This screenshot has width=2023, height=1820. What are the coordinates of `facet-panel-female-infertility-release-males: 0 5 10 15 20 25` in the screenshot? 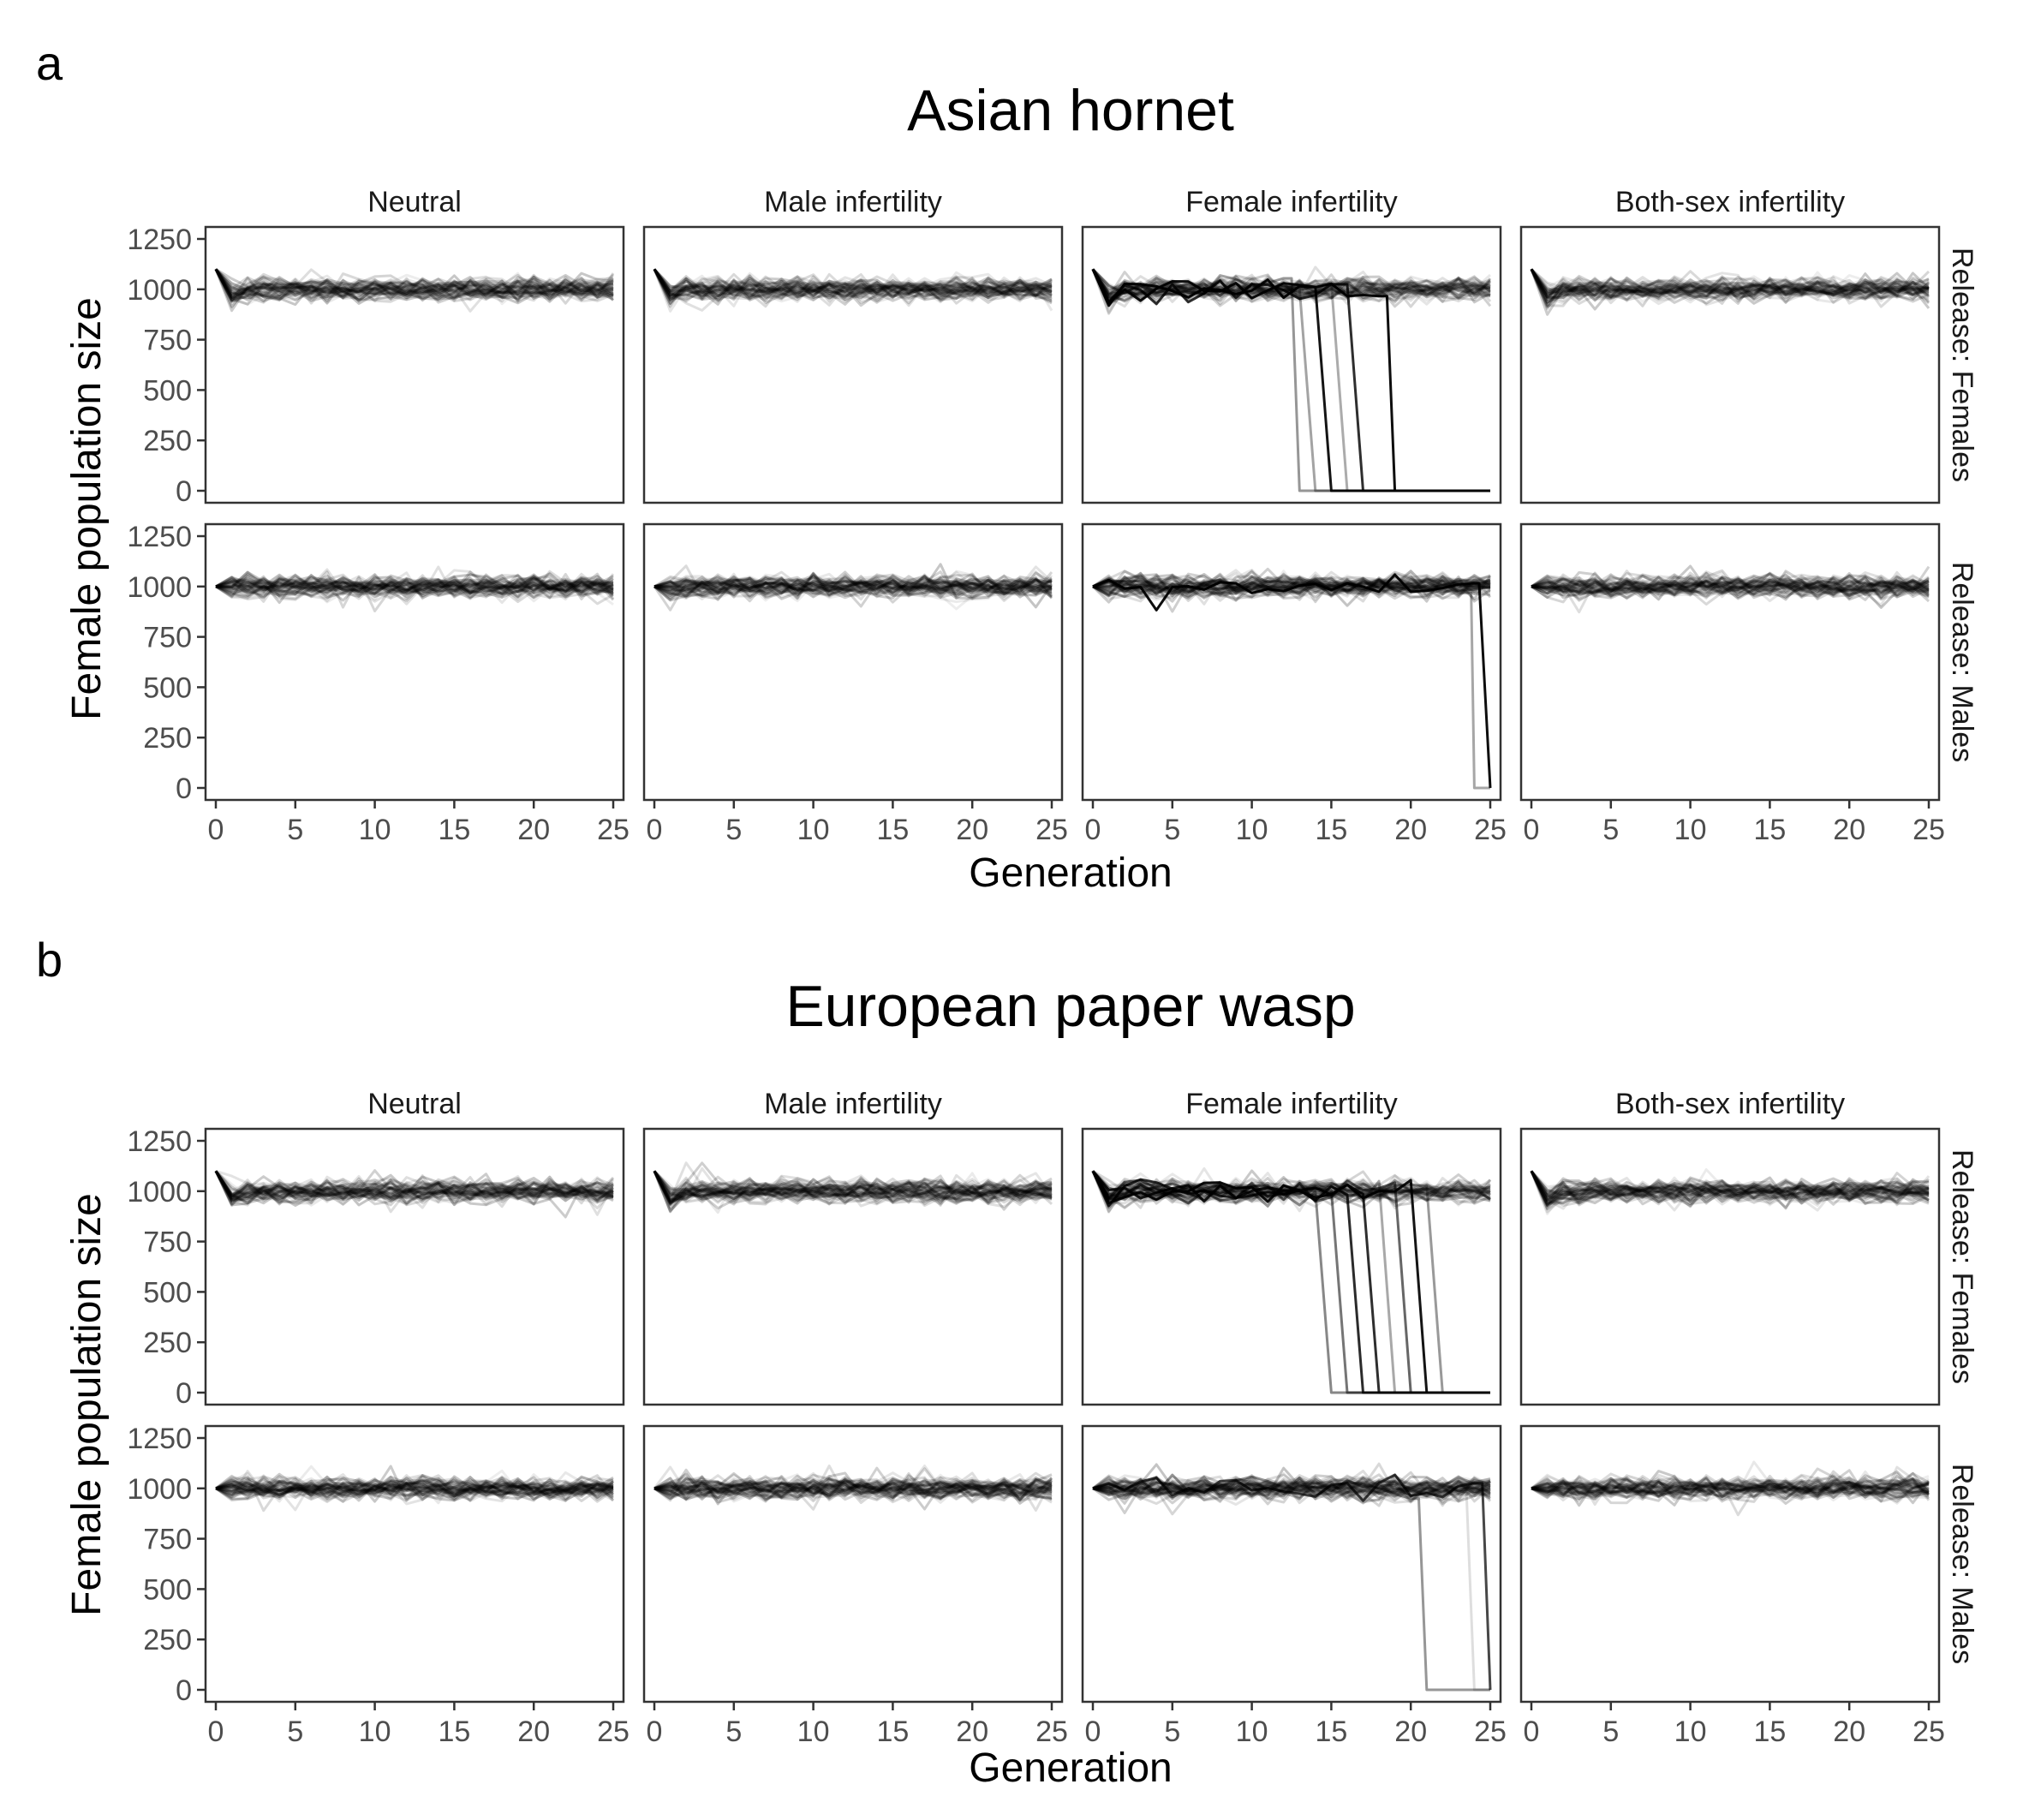 It's located at (1294, 684).